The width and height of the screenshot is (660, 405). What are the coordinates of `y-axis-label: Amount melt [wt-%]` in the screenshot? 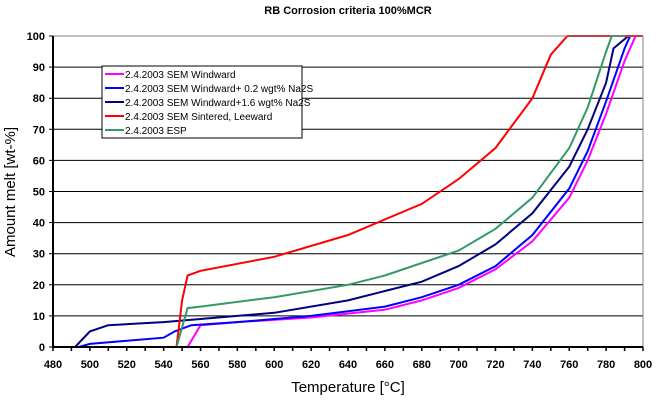 It's located at (10, 192).